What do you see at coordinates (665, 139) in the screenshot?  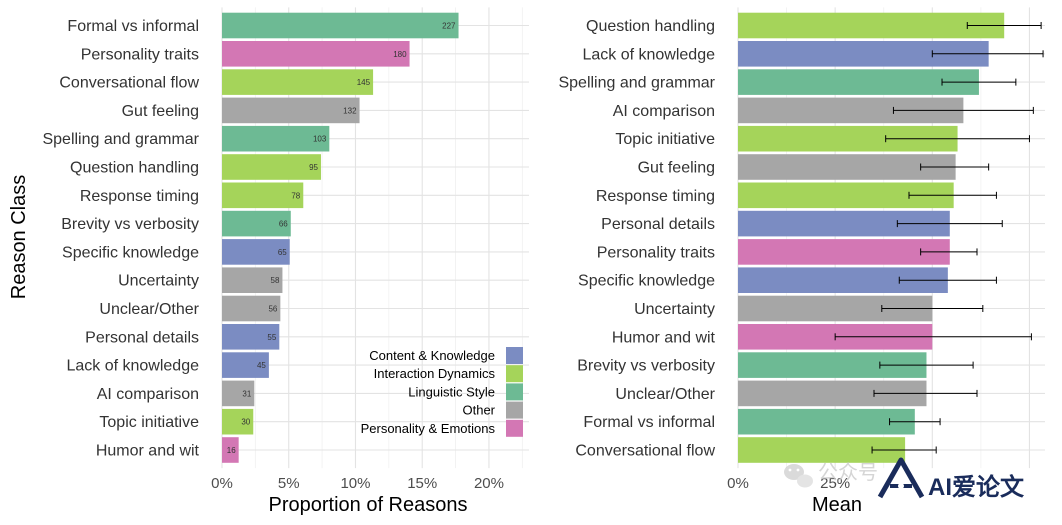 I see `right-category-label: Topic initiative` at bounding box center [665, 139].